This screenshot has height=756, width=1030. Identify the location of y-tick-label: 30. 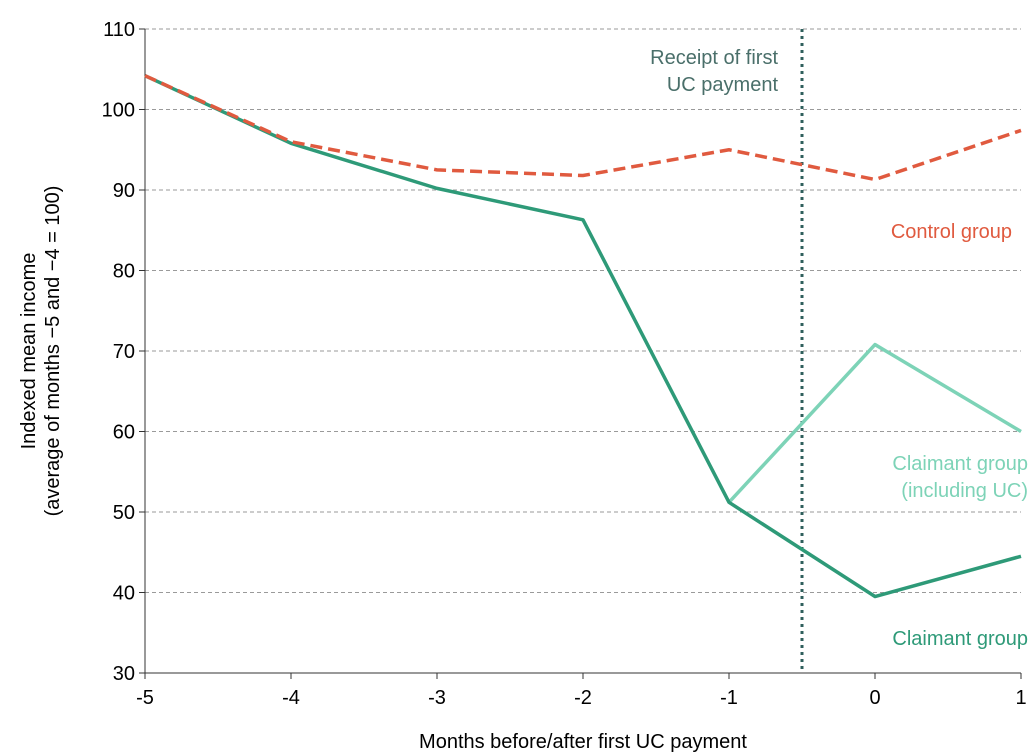
(124, 674).